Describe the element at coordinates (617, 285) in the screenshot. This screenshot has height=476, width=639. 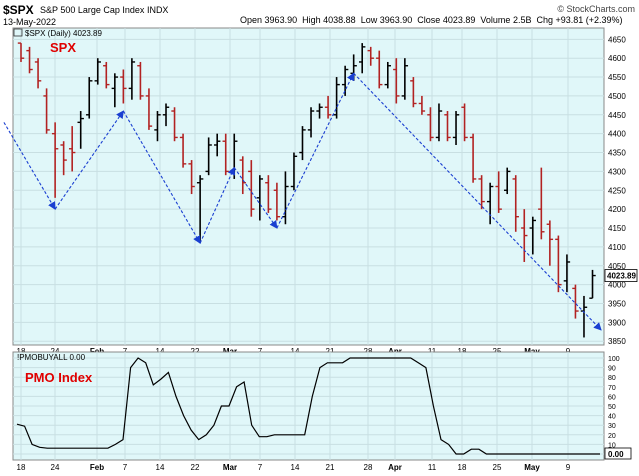
I see `price-y-tick-label: 4000` at that location.